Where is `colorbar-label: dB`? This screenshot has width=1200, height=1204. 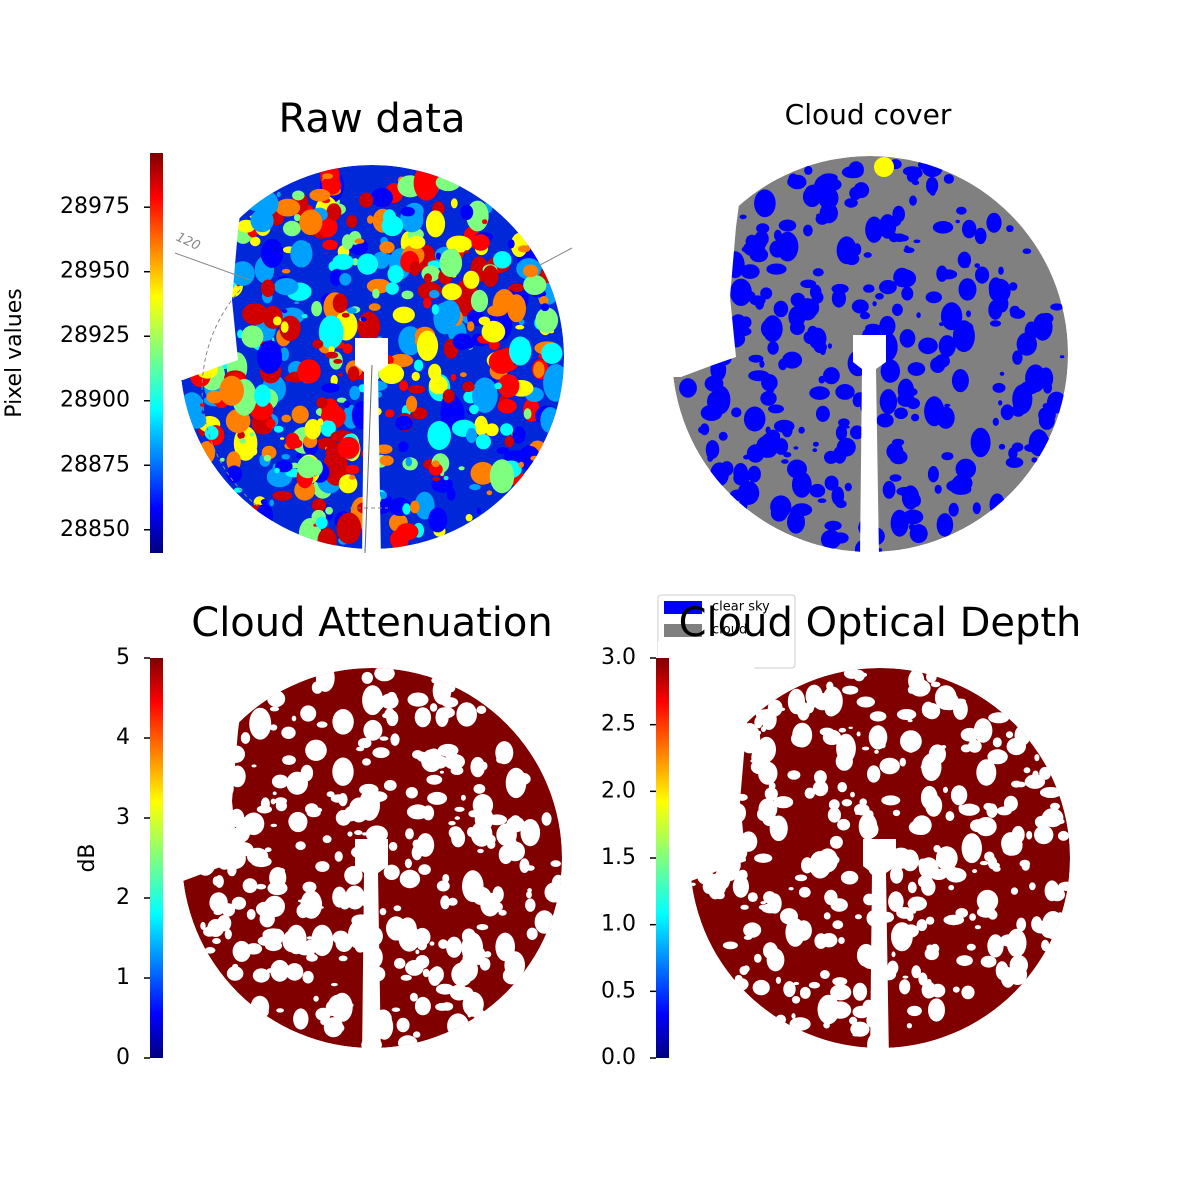 colorbar-label: dB is located at coordinates (87, 857).